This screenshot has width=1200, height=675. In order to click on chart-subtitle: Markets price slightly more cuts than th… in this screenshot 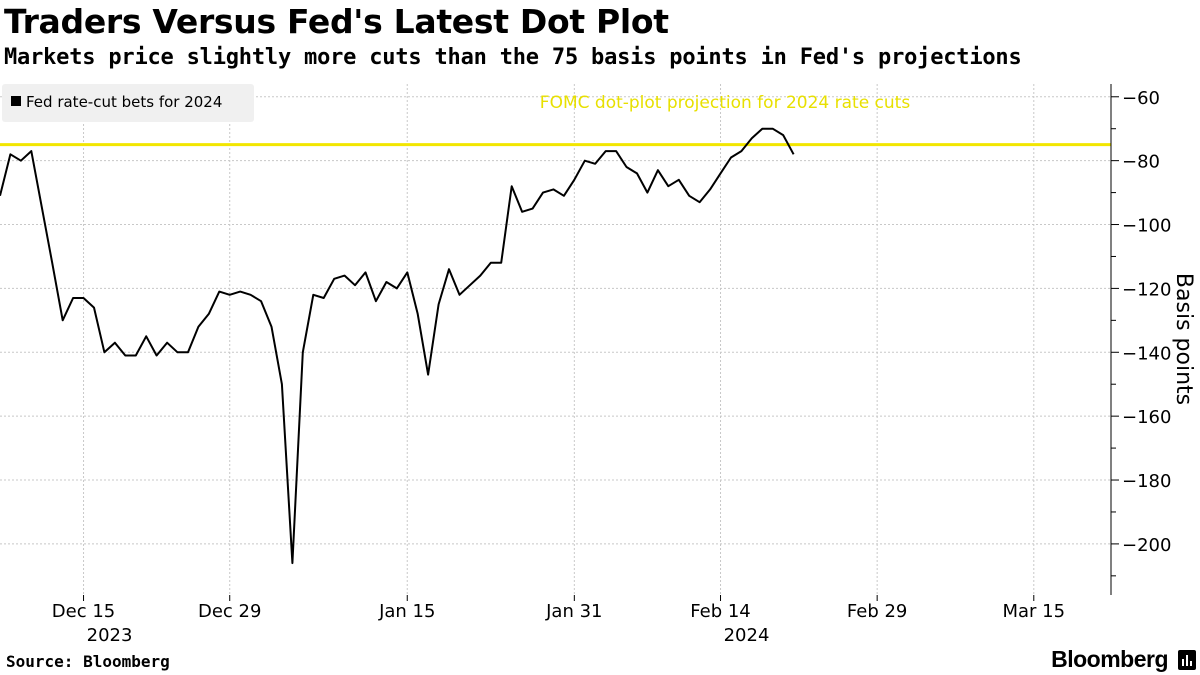, I will do `click(513, 57)`.